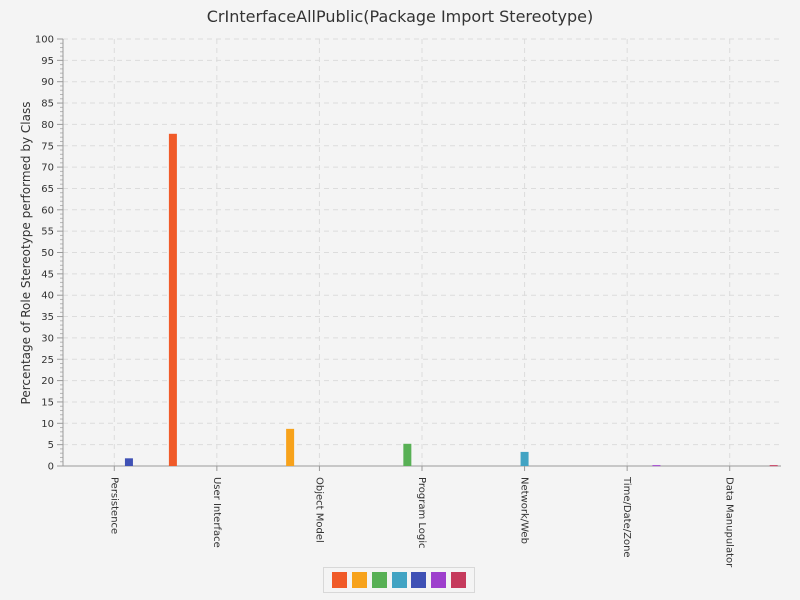 The image size is (800, 600). I want to click on y-tick-label: 80, so click(47, 125).